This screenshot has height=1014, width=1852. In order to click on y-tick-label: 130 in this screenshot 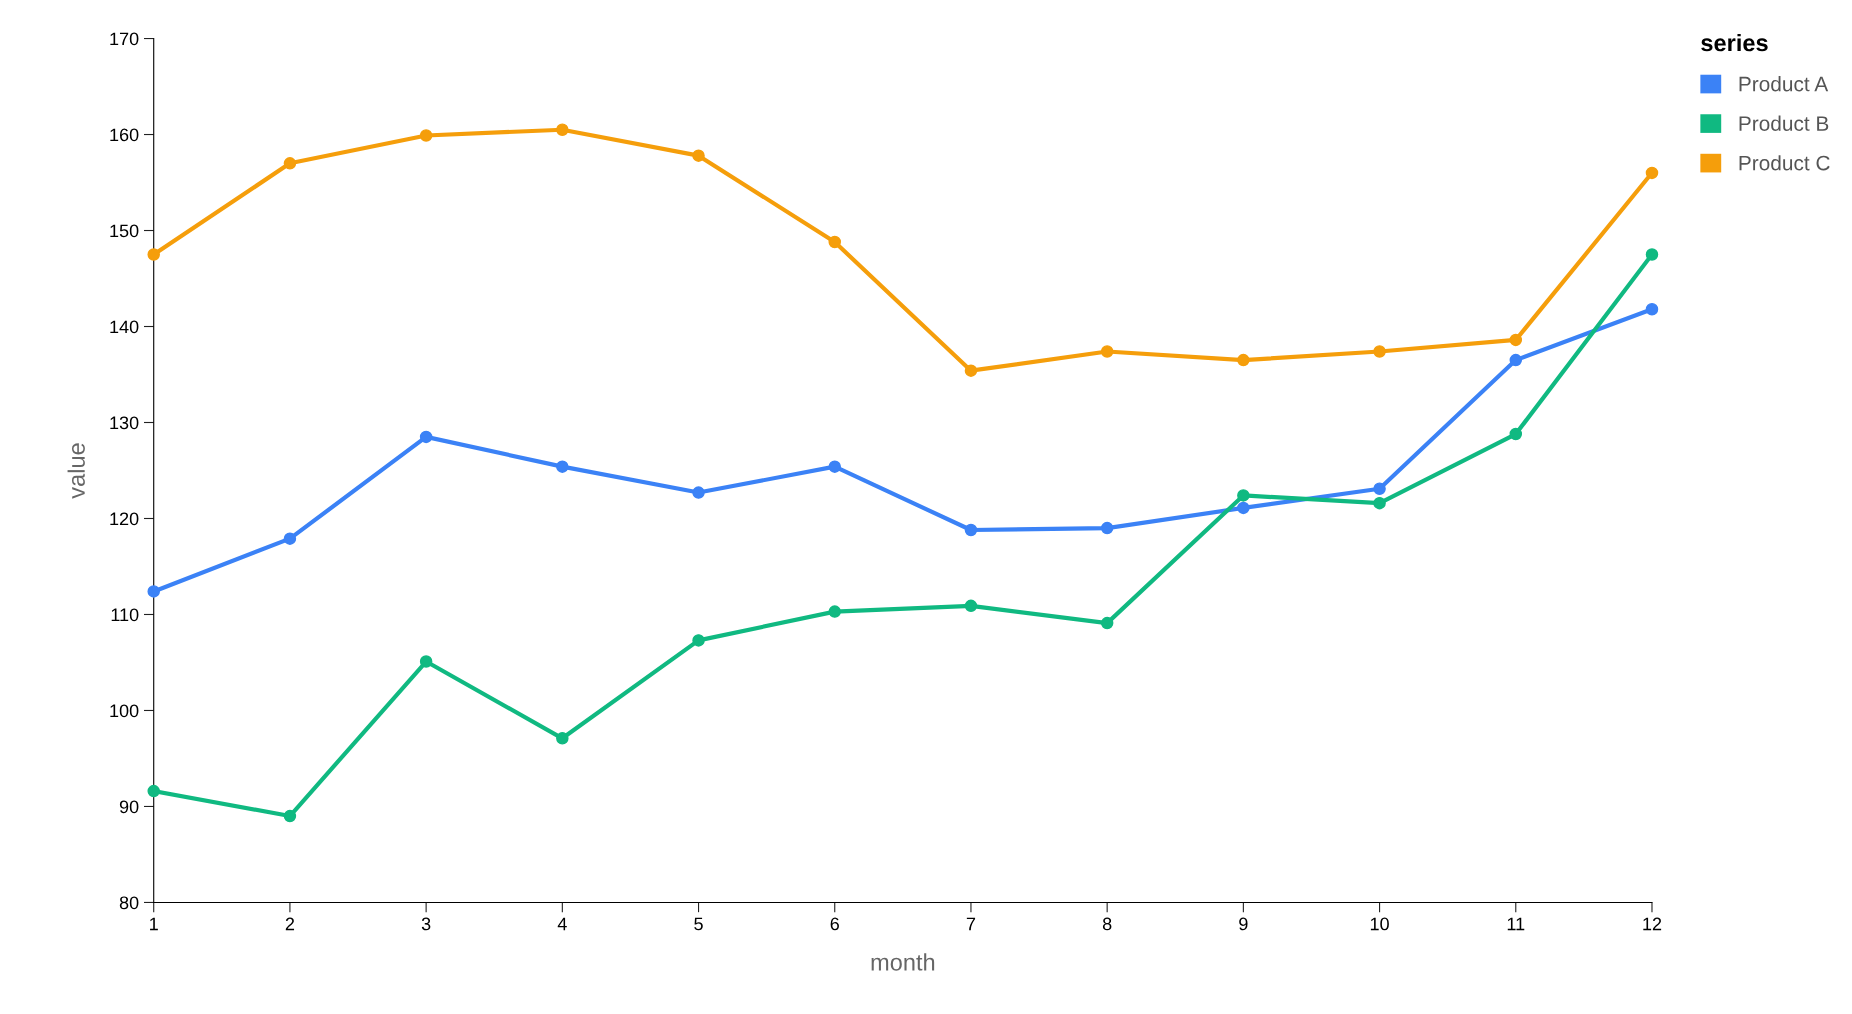, I will do `click(124, 423)`.